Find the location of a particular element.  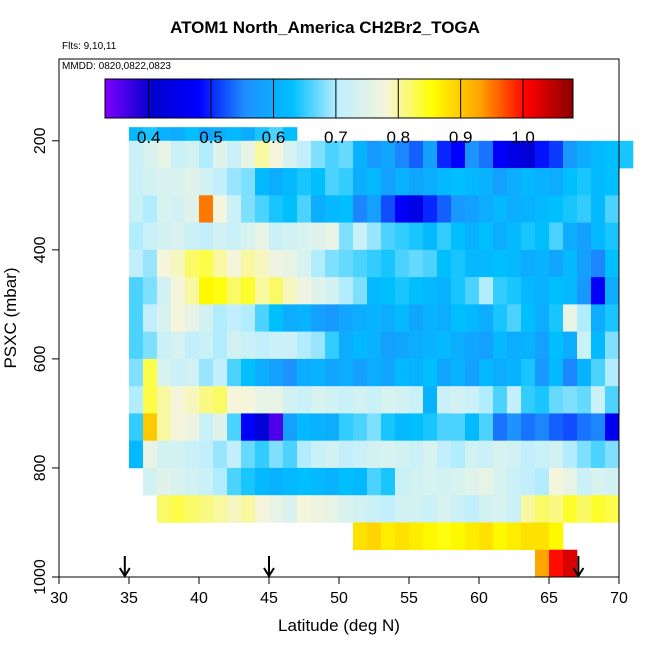

colorbar-ticks: 0.4 0.5 0.6 0.7 0.8 0.9 1.0 is located at coordinates (336, 113).